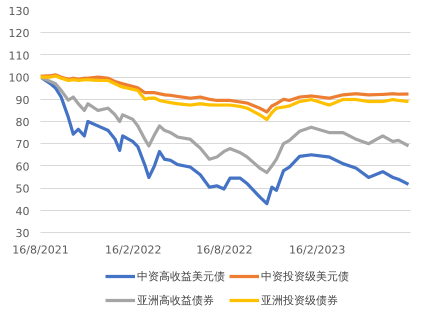 The image size is (431, 335). I want to click on legend-label: 中资投资级美元债, so click(305, 276).